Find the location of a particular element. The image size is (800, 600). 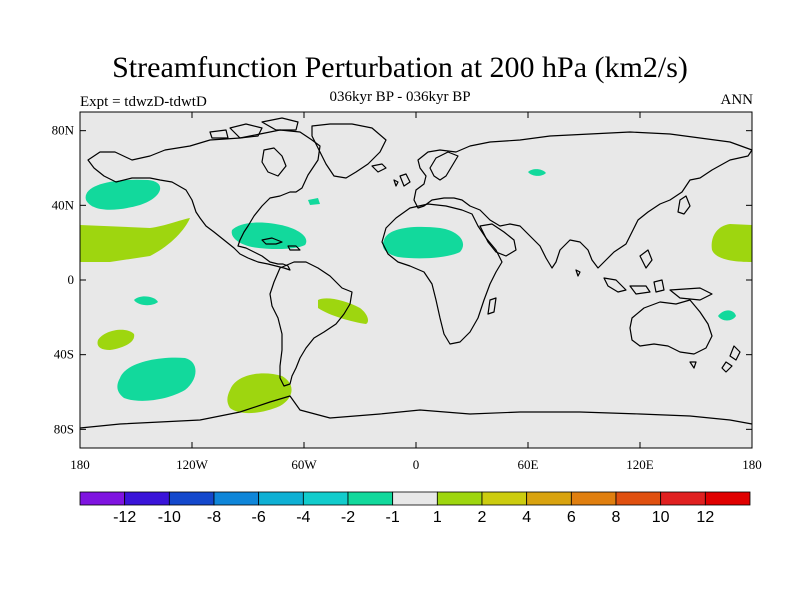

lon-tick-label: 120E is located at coordinates (640, 464).